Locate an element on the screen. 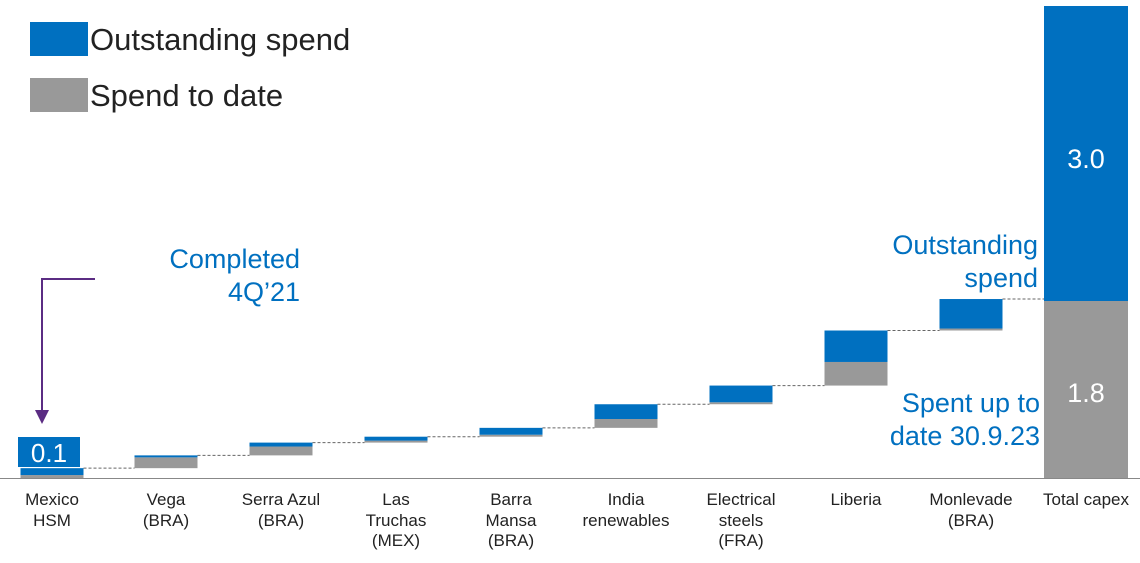 The height and width of the screenshot is (563, 1140). completed-arrow-head is located at coordinates (42, 417).